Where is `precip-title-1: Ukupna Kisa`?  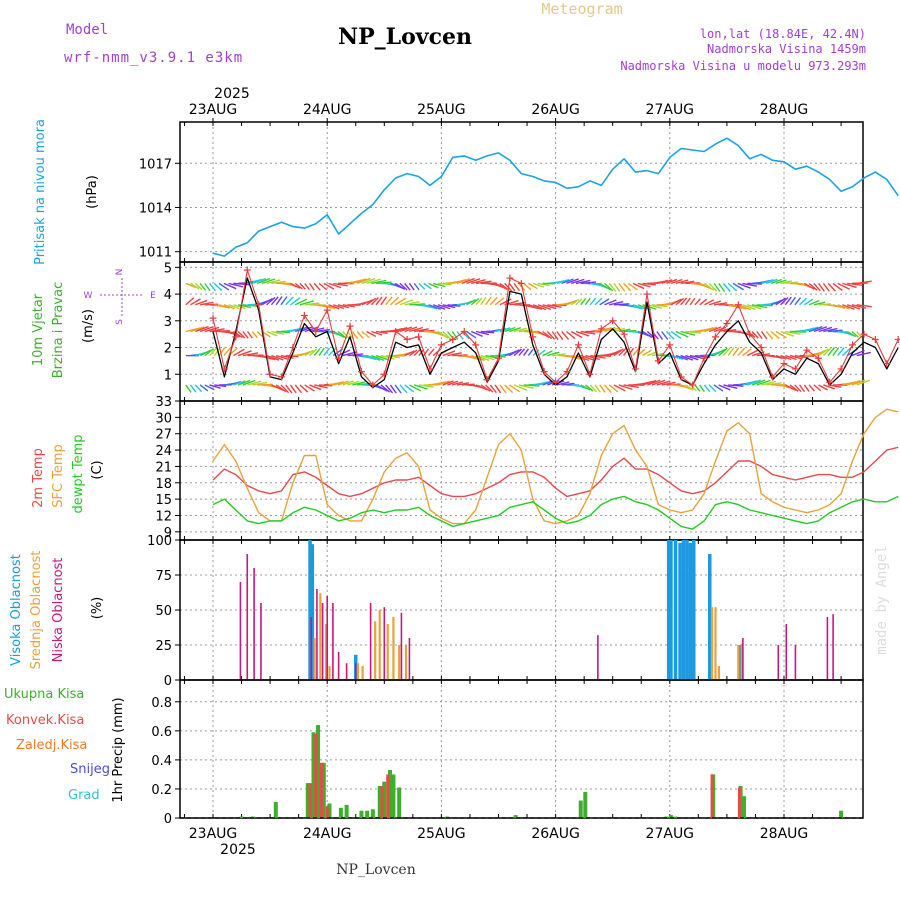
precip-title-1: Ukupna Kisa is located at coordinates (44, 694).